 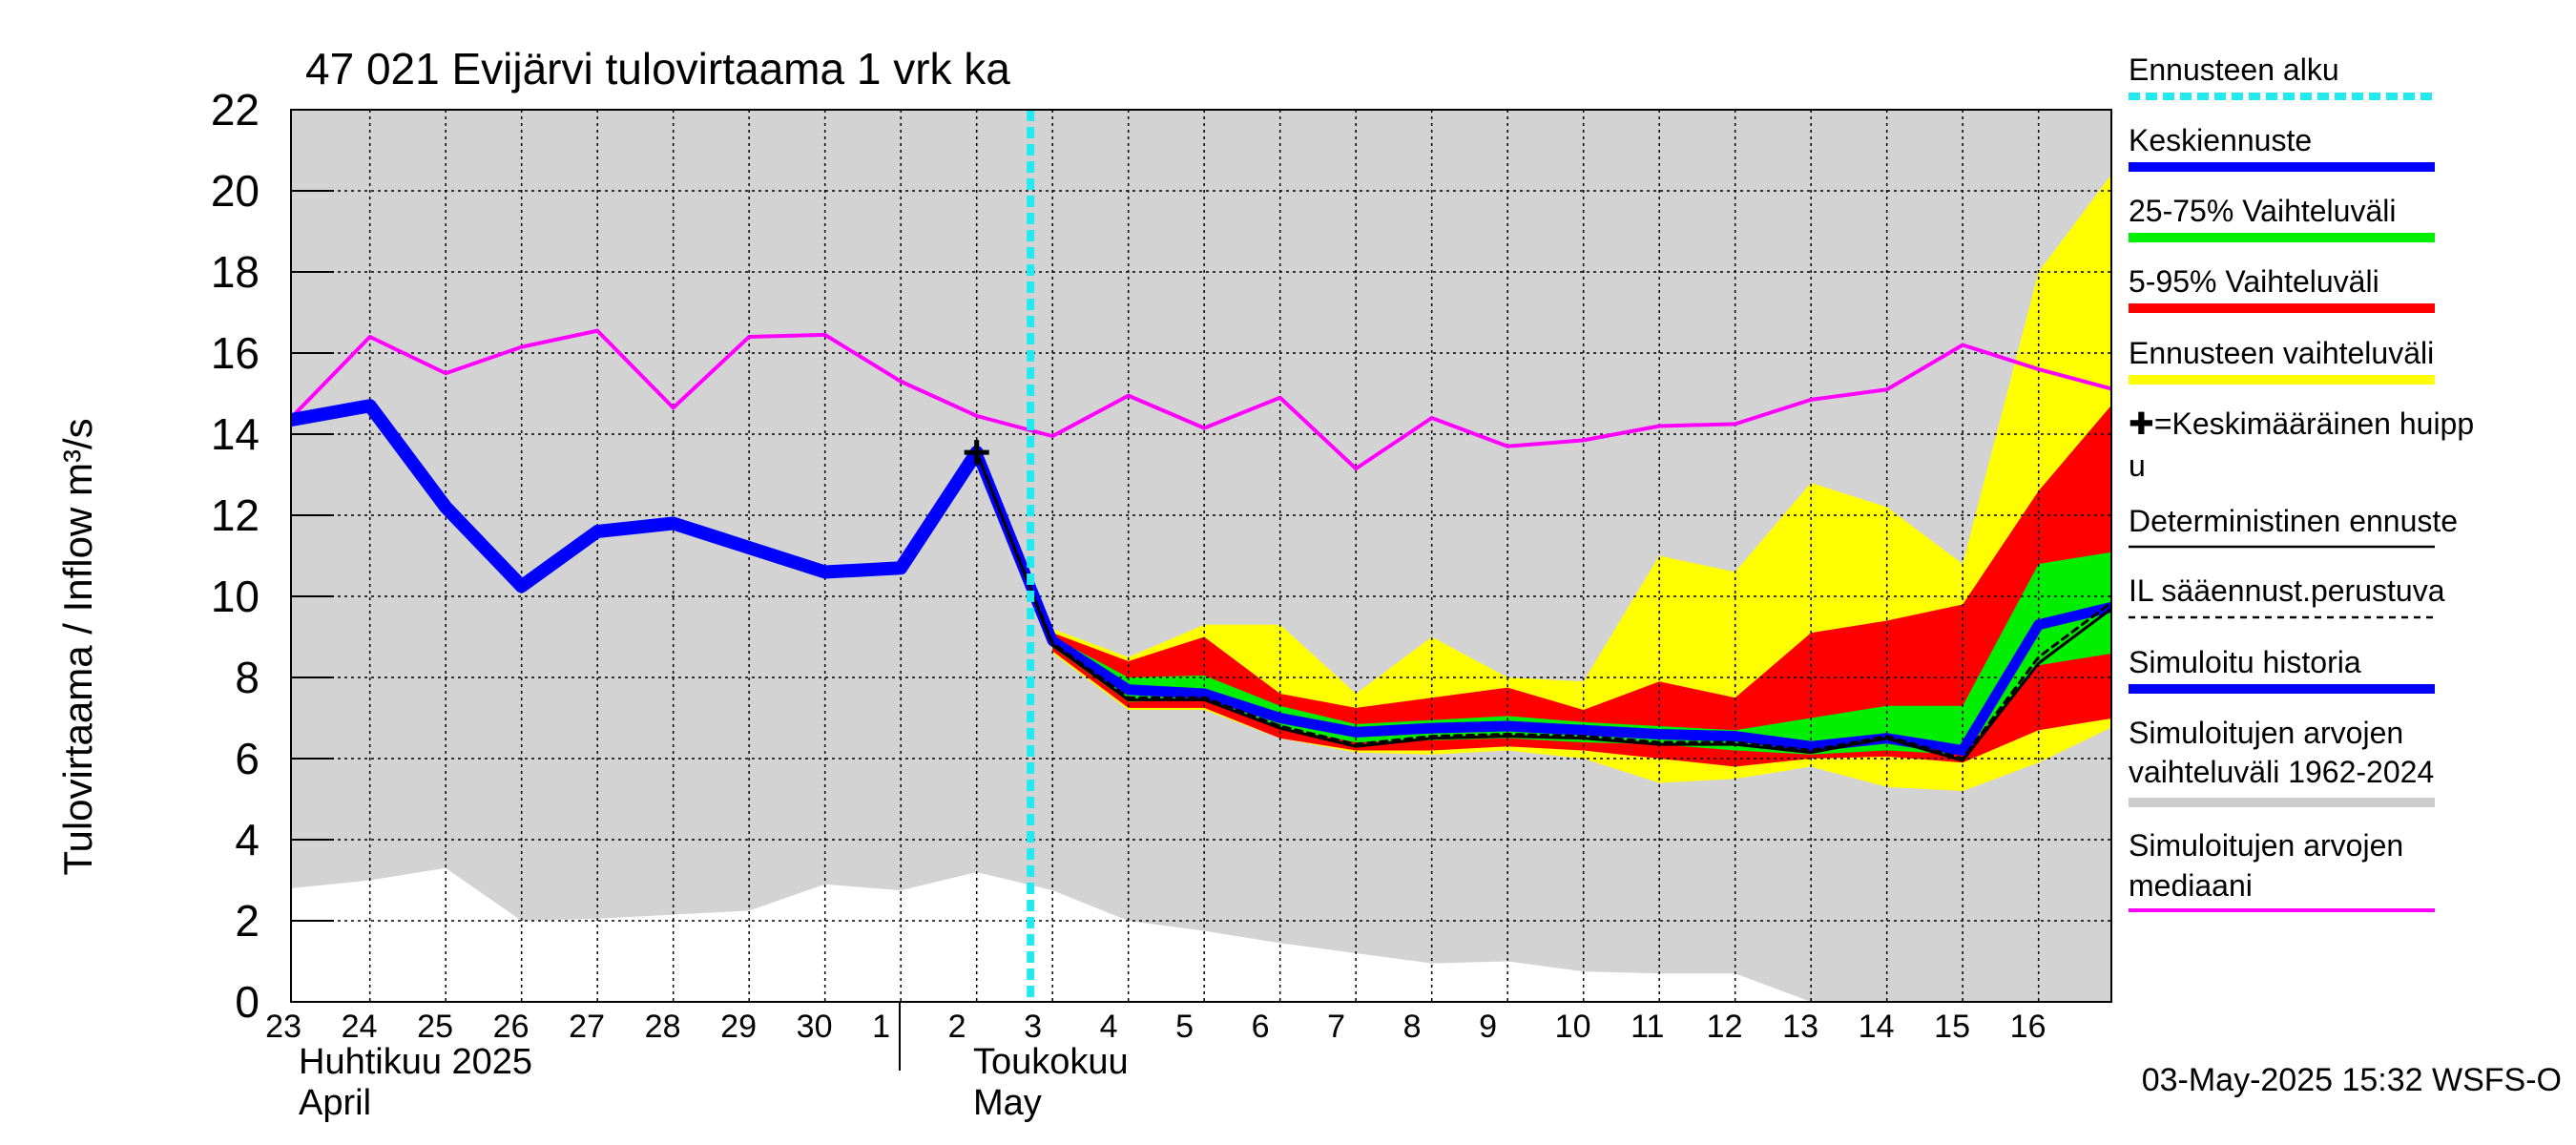 What do you see at coordinates (1184, 1027) in the screenshot?
I see `x-tick-label: 5` at bounding box center [1184, 1027].